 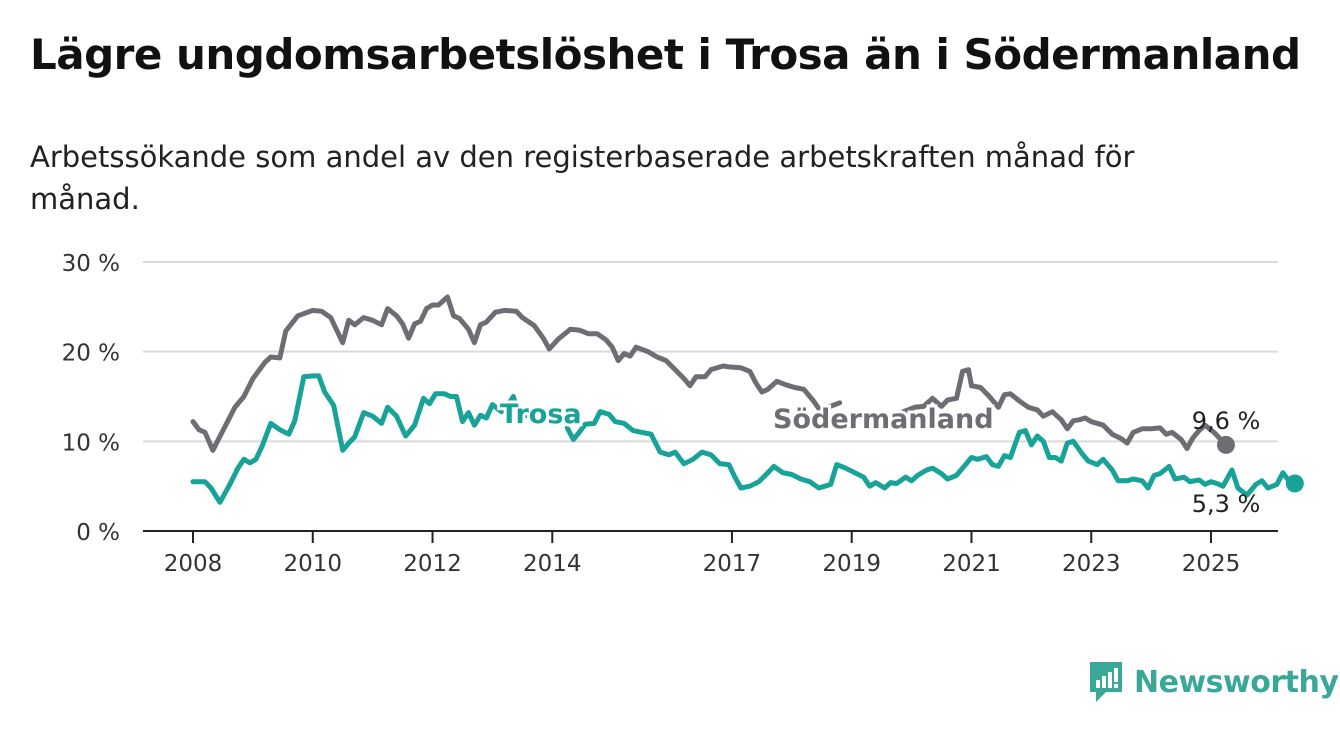 I want to click on y-tick-label: 10 %, so click(x=91, y=443).